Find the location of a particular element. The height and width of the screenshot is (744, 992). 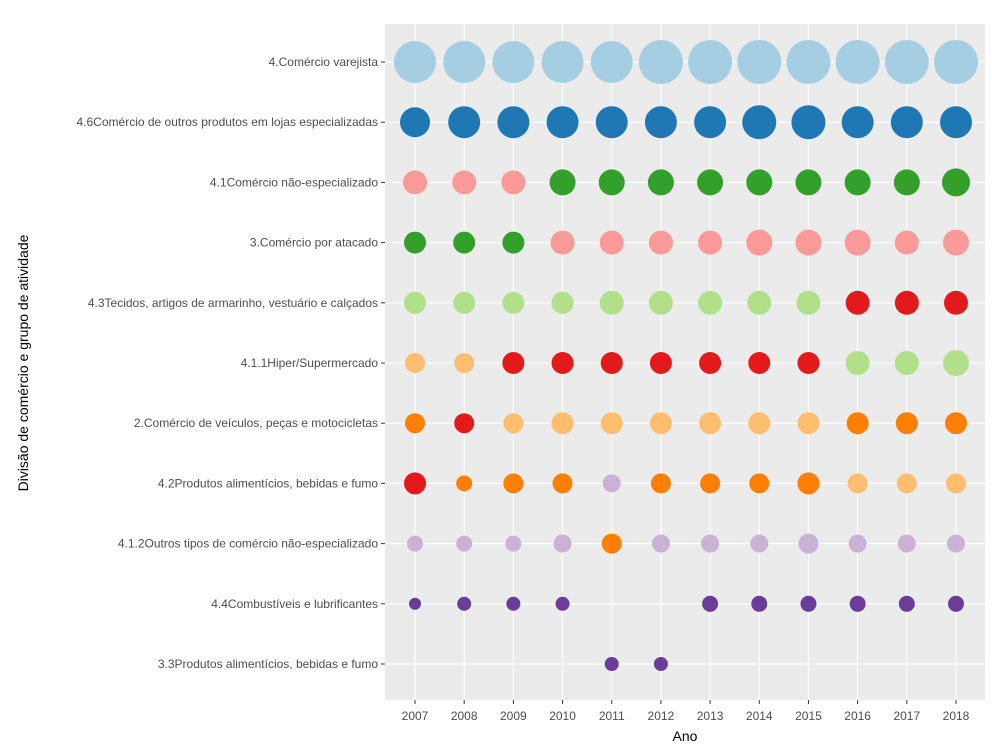

y-tick-label: 4.2Produtos alimentícios, bebidas e fumo is located at coordinates (268, 483).